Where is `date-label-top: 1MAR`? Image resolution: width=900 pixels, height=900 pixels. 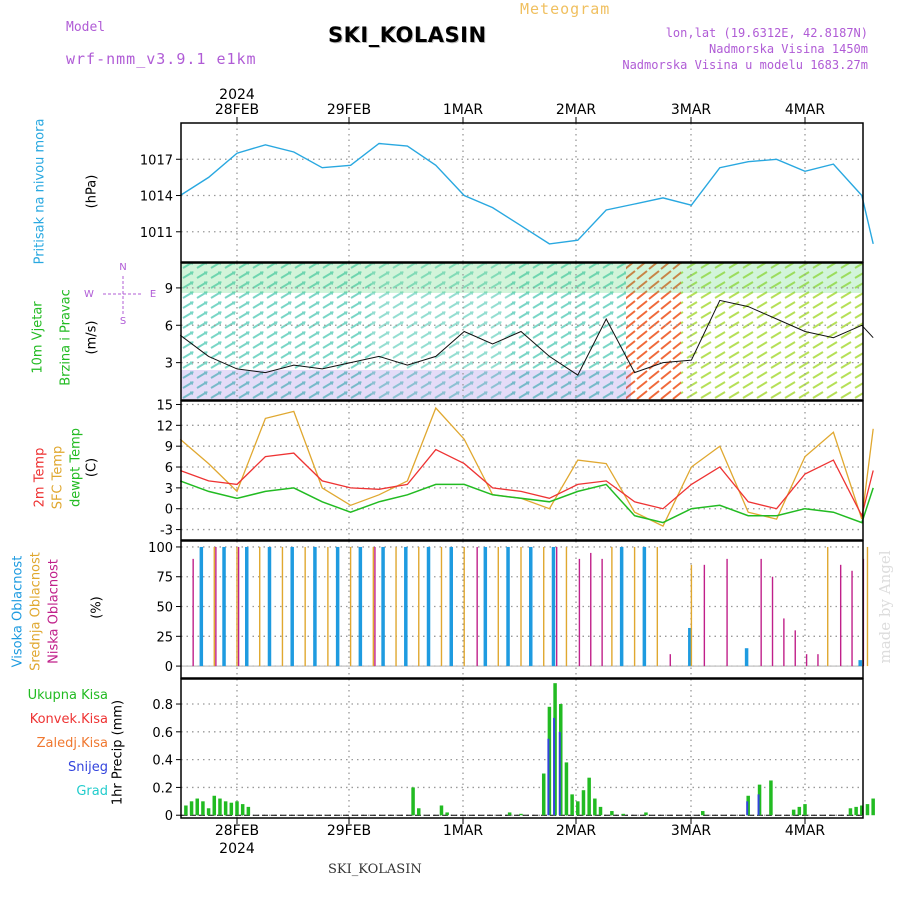
date-label-top: 1MAR is located at coordinates (463, 110).